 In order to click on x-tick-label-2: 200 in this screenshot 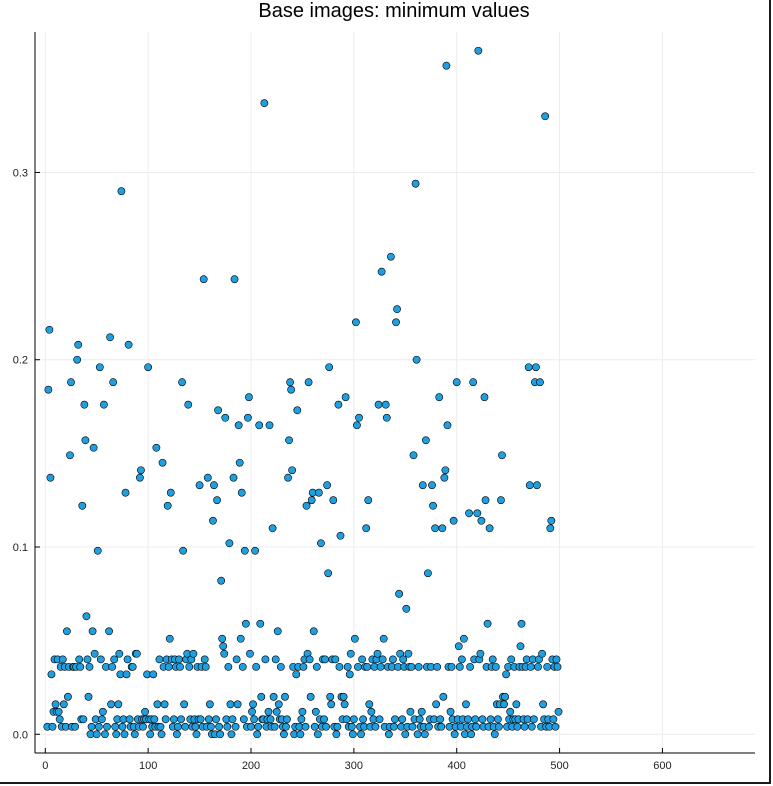, I will do `click(251, 766)`.